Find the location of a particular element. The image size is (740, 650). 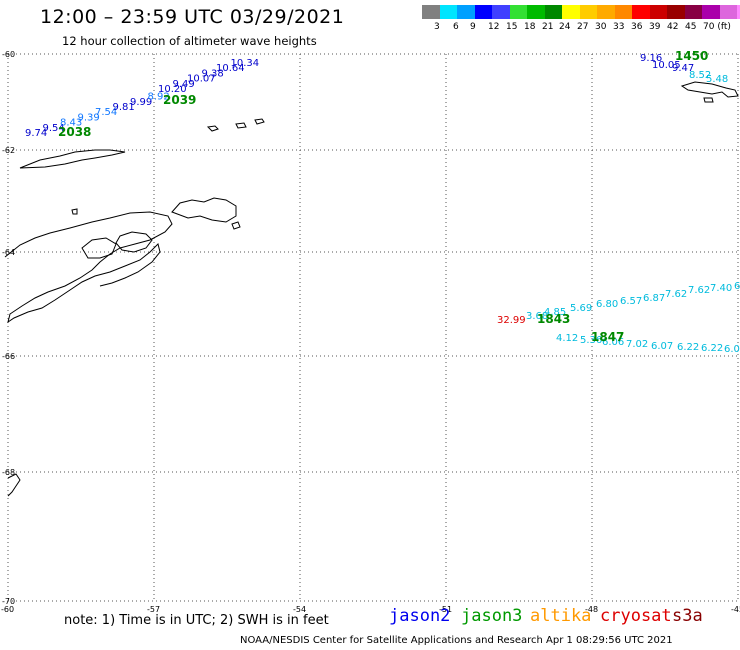

color-scale-label: 6 is located at coordinates (456, 27).